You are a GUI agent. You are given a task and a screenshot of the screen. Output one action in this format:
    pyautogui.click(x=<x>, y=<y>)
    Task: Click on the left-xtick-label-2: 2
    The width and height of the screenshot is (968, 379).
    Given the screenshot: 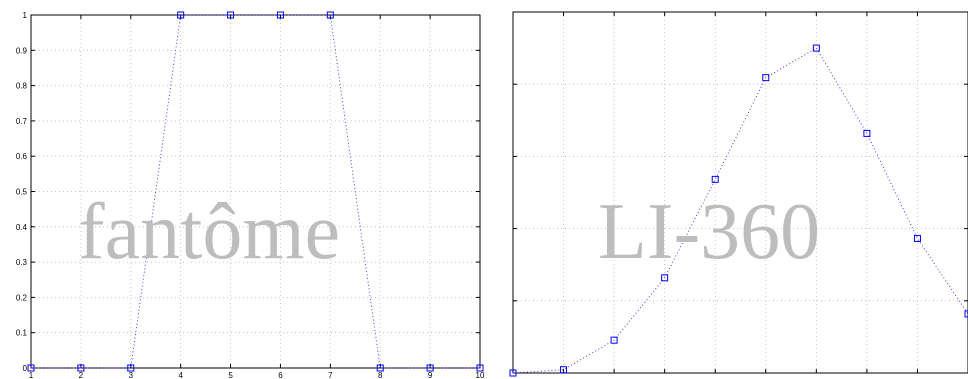 What is the action you would take?
    pyautogui.click(x=81, y=375)
    